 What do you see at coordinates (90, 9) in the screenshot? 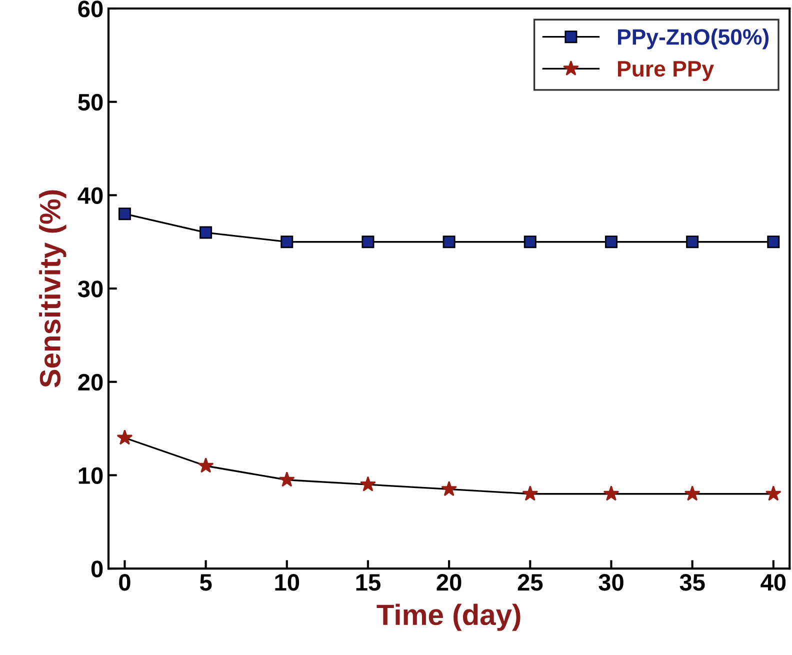
I see `y-tick-label: 60` at bounding box center [90, 9].